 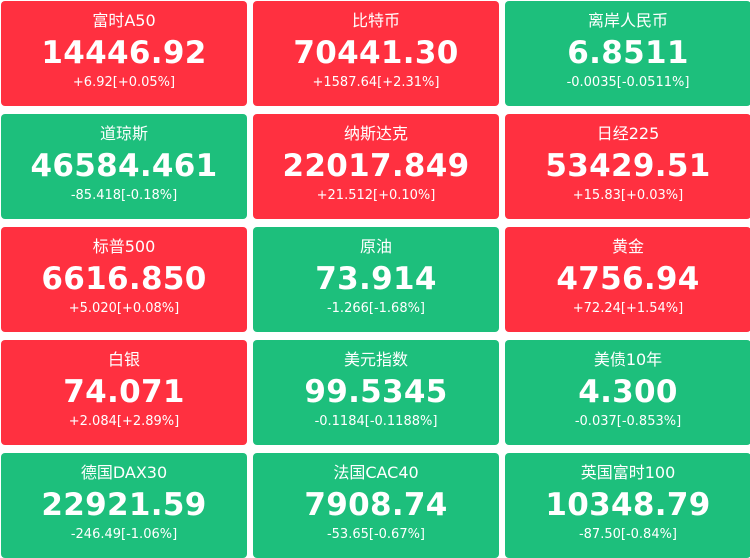 I want to click on market-price: 6616.850, so click(x=124, y=279).